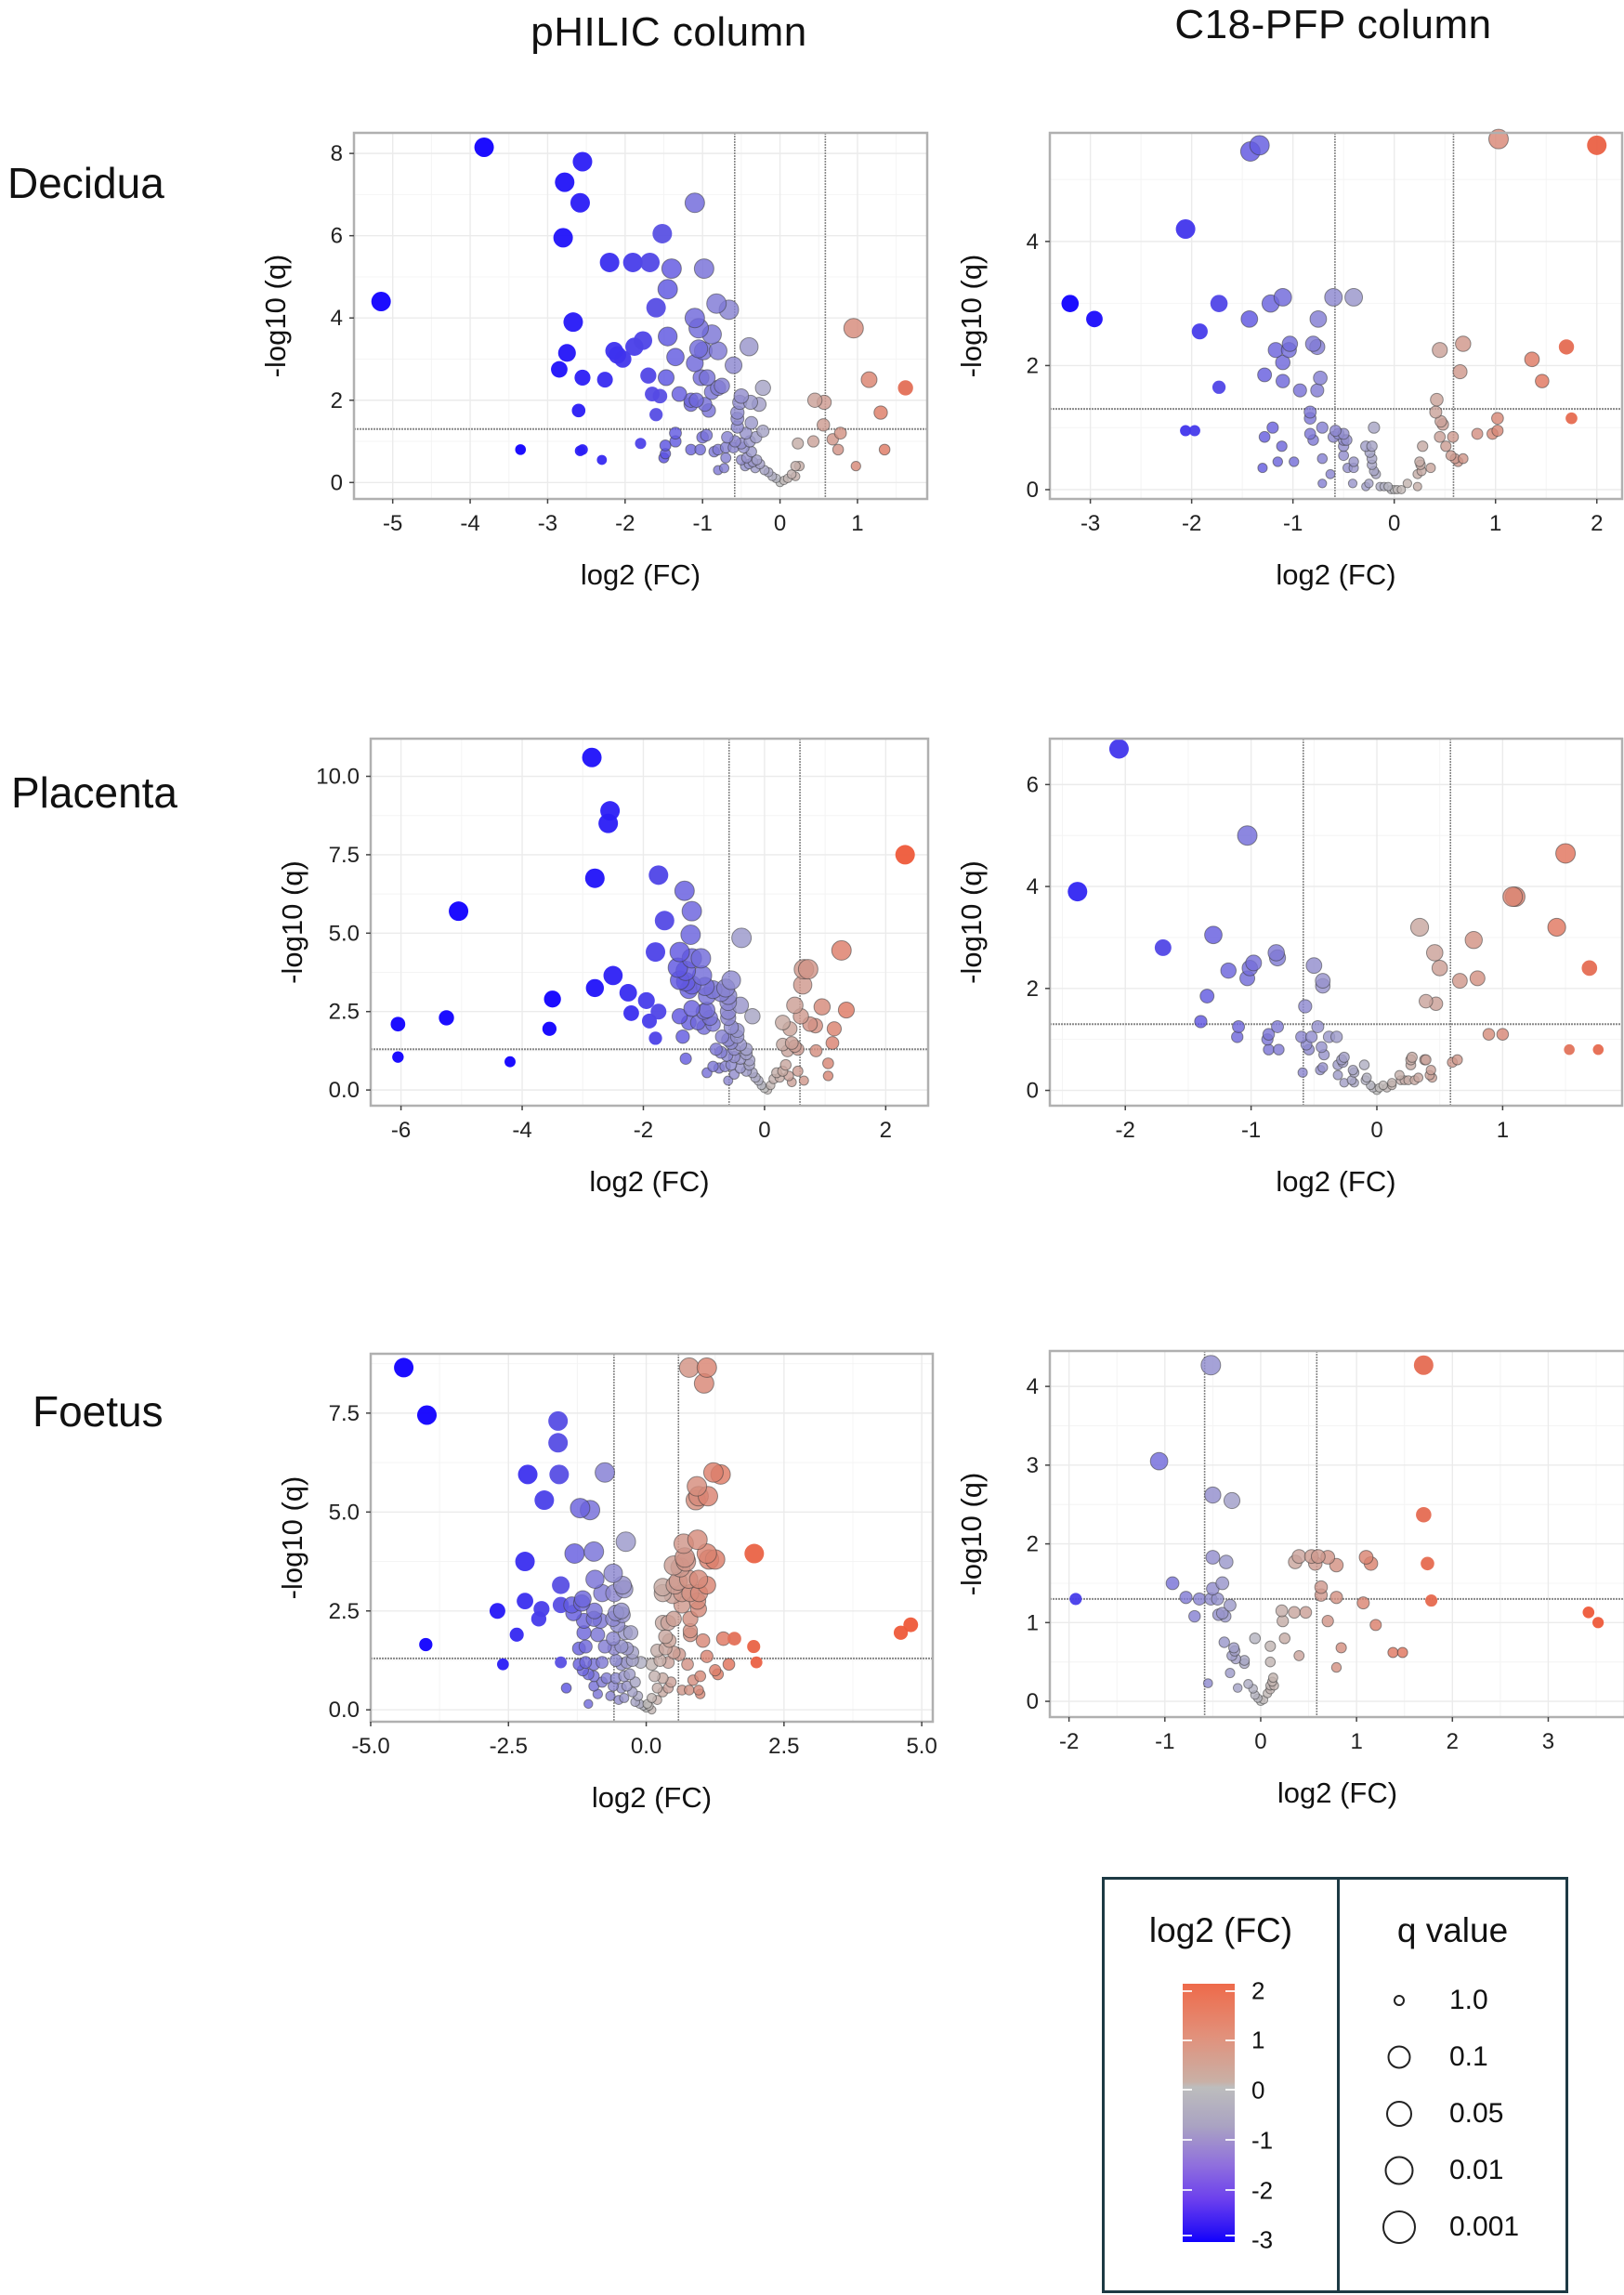 The width and height of the screenshot is (1624, 2295). I want to click on volcano-plot-foetus-c18pfp: -2 -1 0 1 2 3 0 1 2 3 4 log2 (FC) -log10 (q), so click(1290, 1579).